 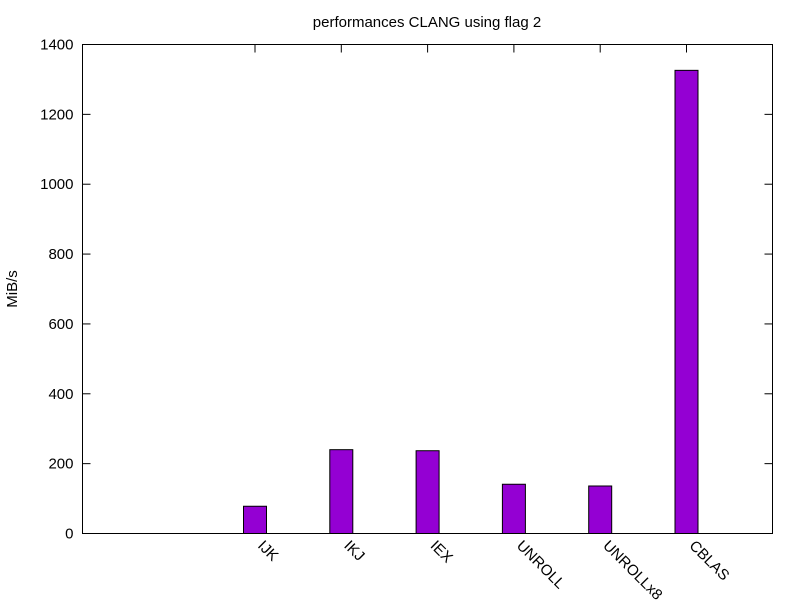 I want to click on bar-unroll, so click(x=513, y=508).